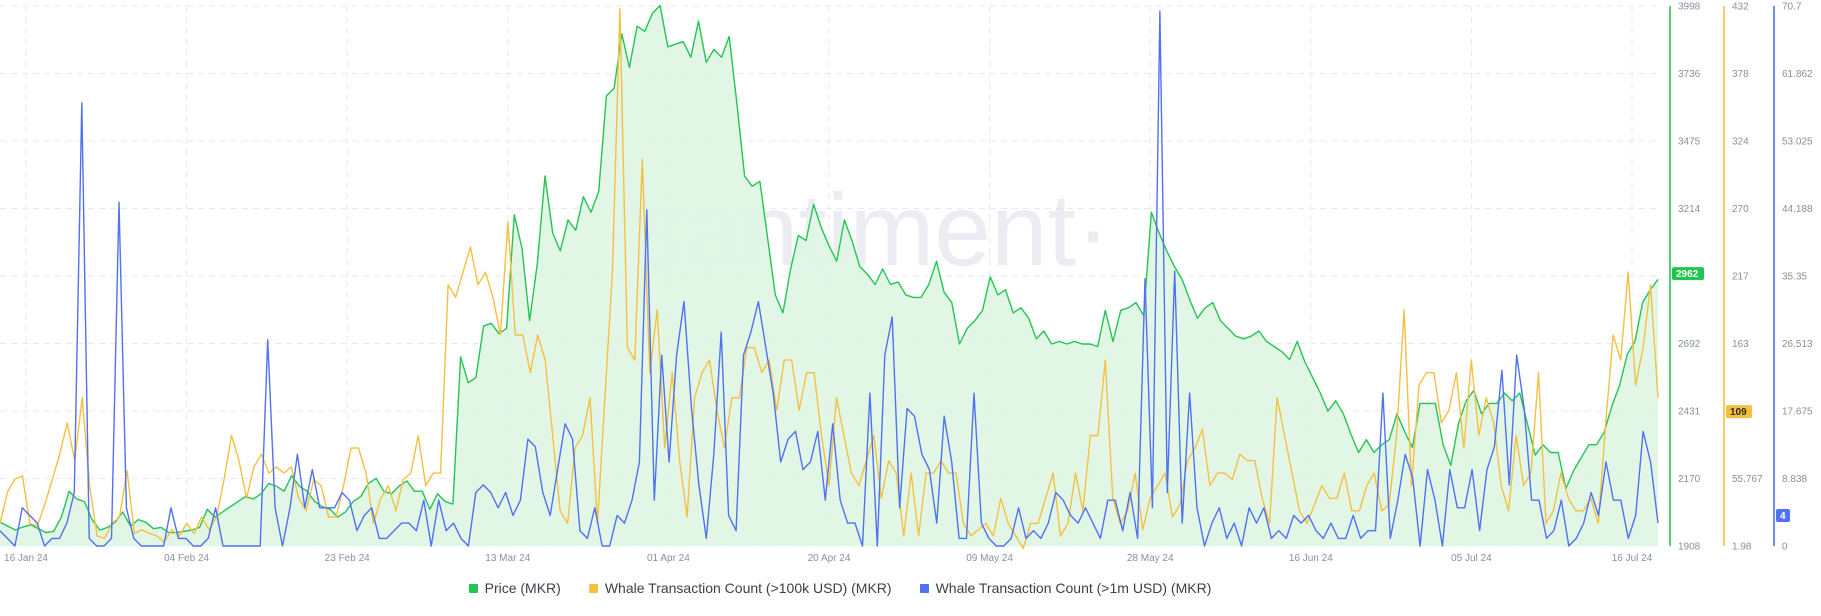 Image resolution: width=1821 pixels, height=616 pixels. I want to click on y-tick-label-whale1m: 0, so click(1785, 547).